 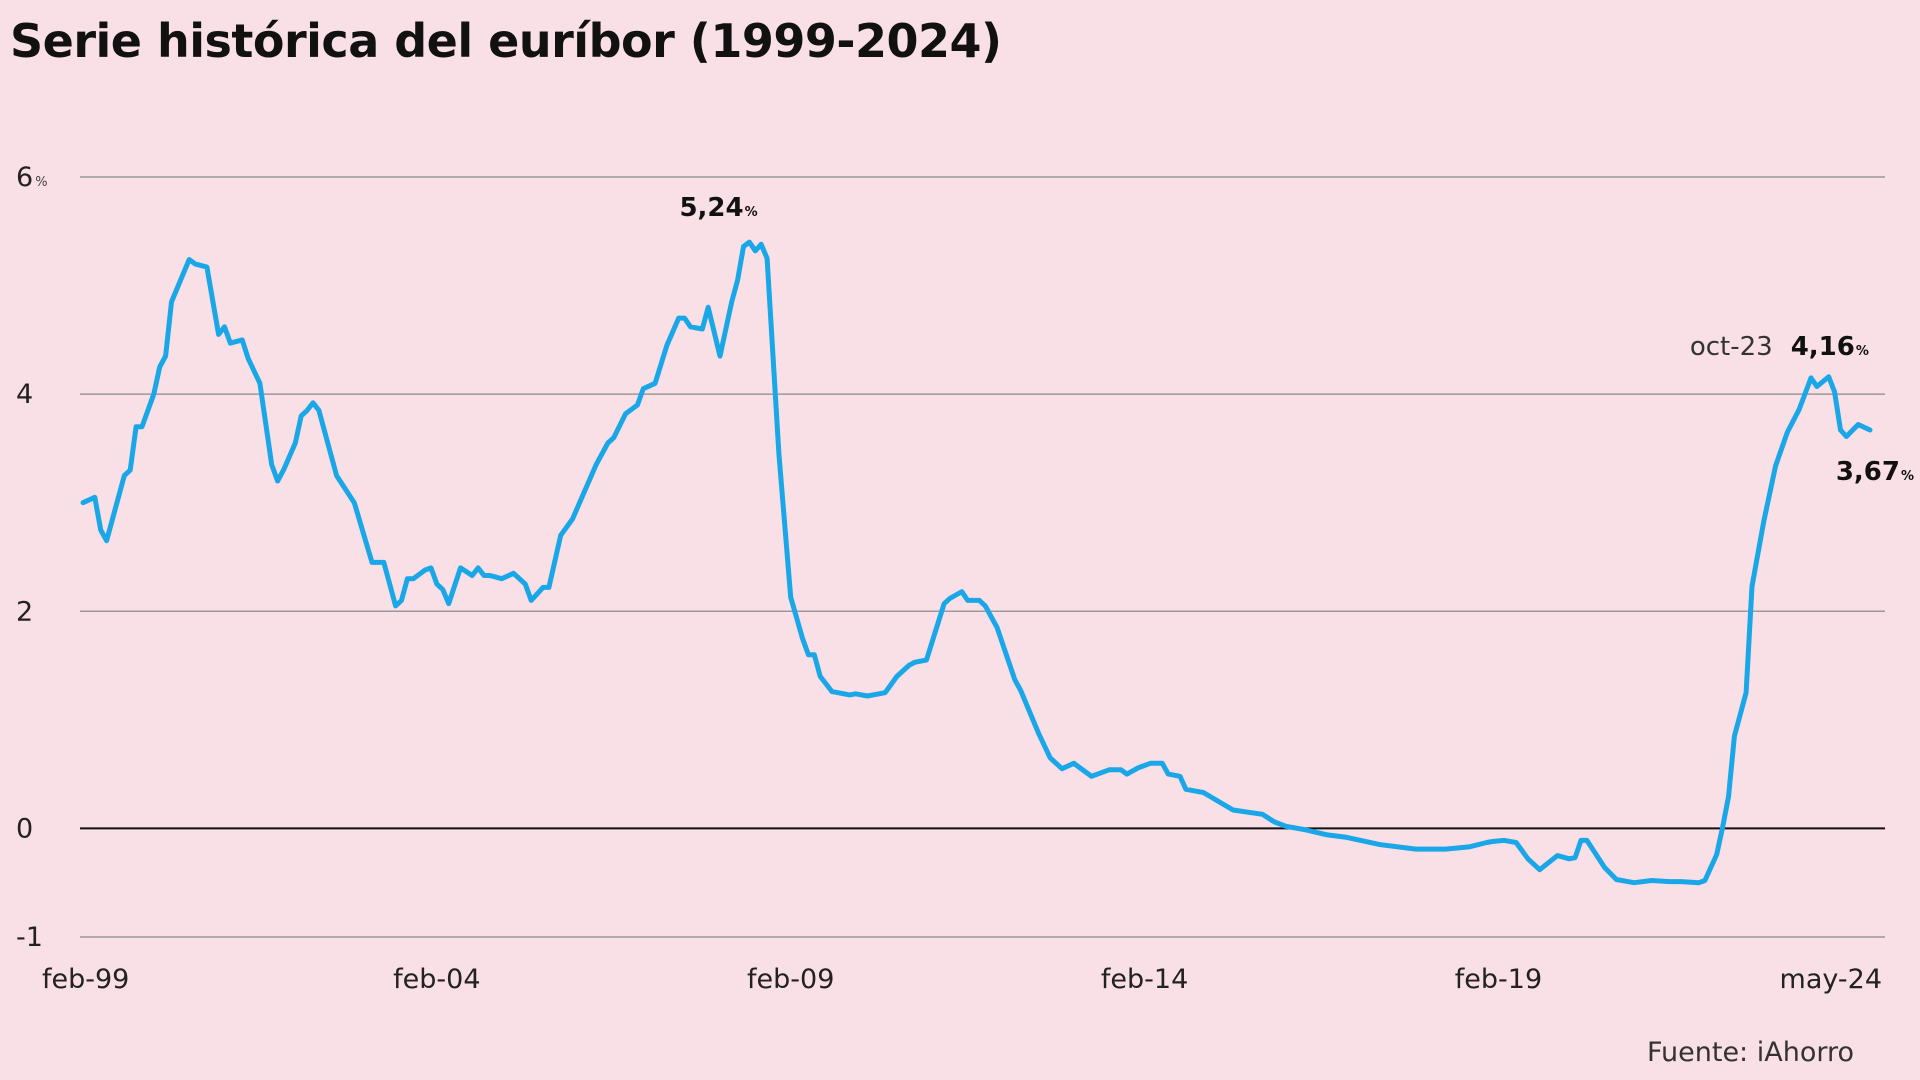 What do you see at coordinates (506, 41) in the screenshot?
I see `chart-title: Serie histórica del euríbor (1999-2024)` at bounding box center [506, 41].